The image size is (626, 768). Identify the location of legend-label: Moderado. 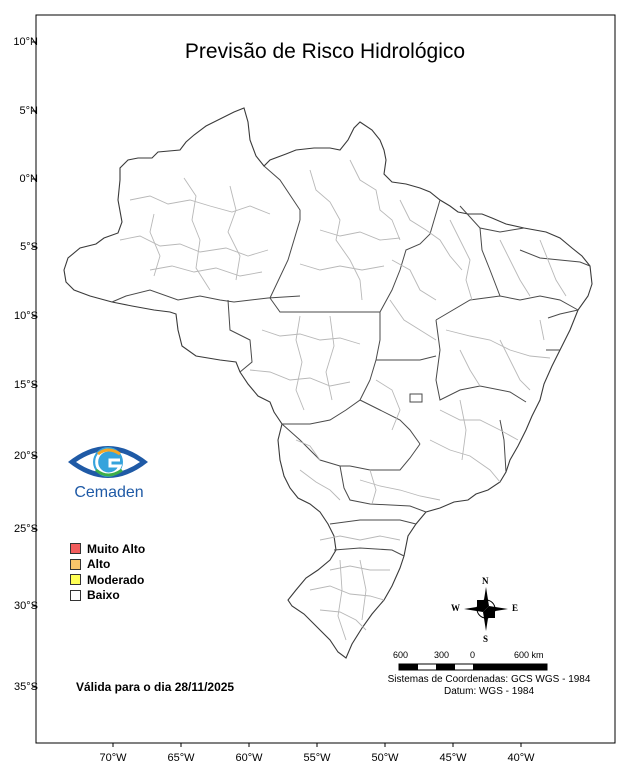
(116, 579).